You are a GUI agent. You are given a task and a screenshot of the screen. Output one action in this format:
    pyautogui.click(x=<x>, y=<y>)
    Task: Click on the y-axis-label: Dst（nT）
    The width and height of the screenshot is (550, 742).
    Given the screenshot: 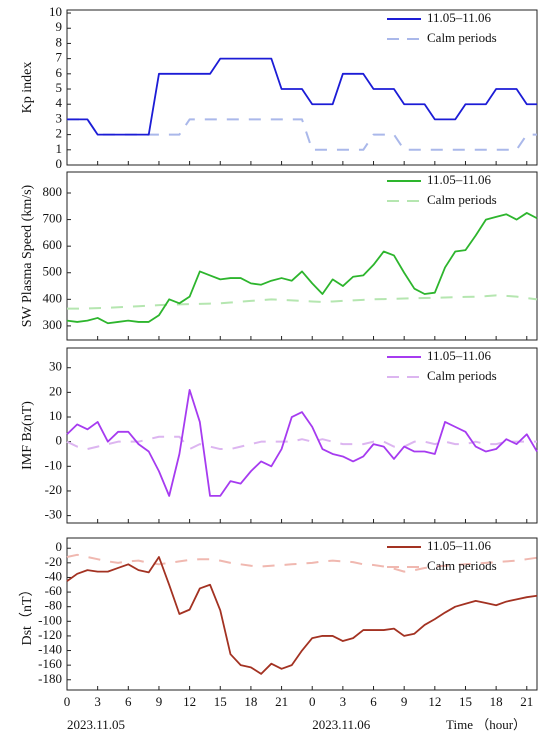 What is the action you would take?
    pyautogui.click(x=27, y=614)
    